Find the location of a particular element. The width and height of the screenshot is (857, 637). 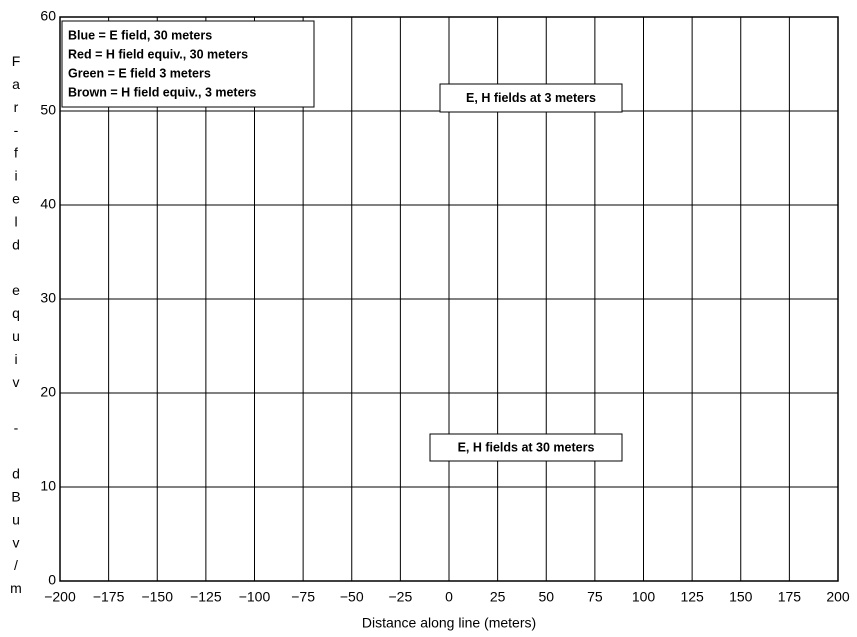

x-tick-label: −150 is located at coordinates (157, 597).